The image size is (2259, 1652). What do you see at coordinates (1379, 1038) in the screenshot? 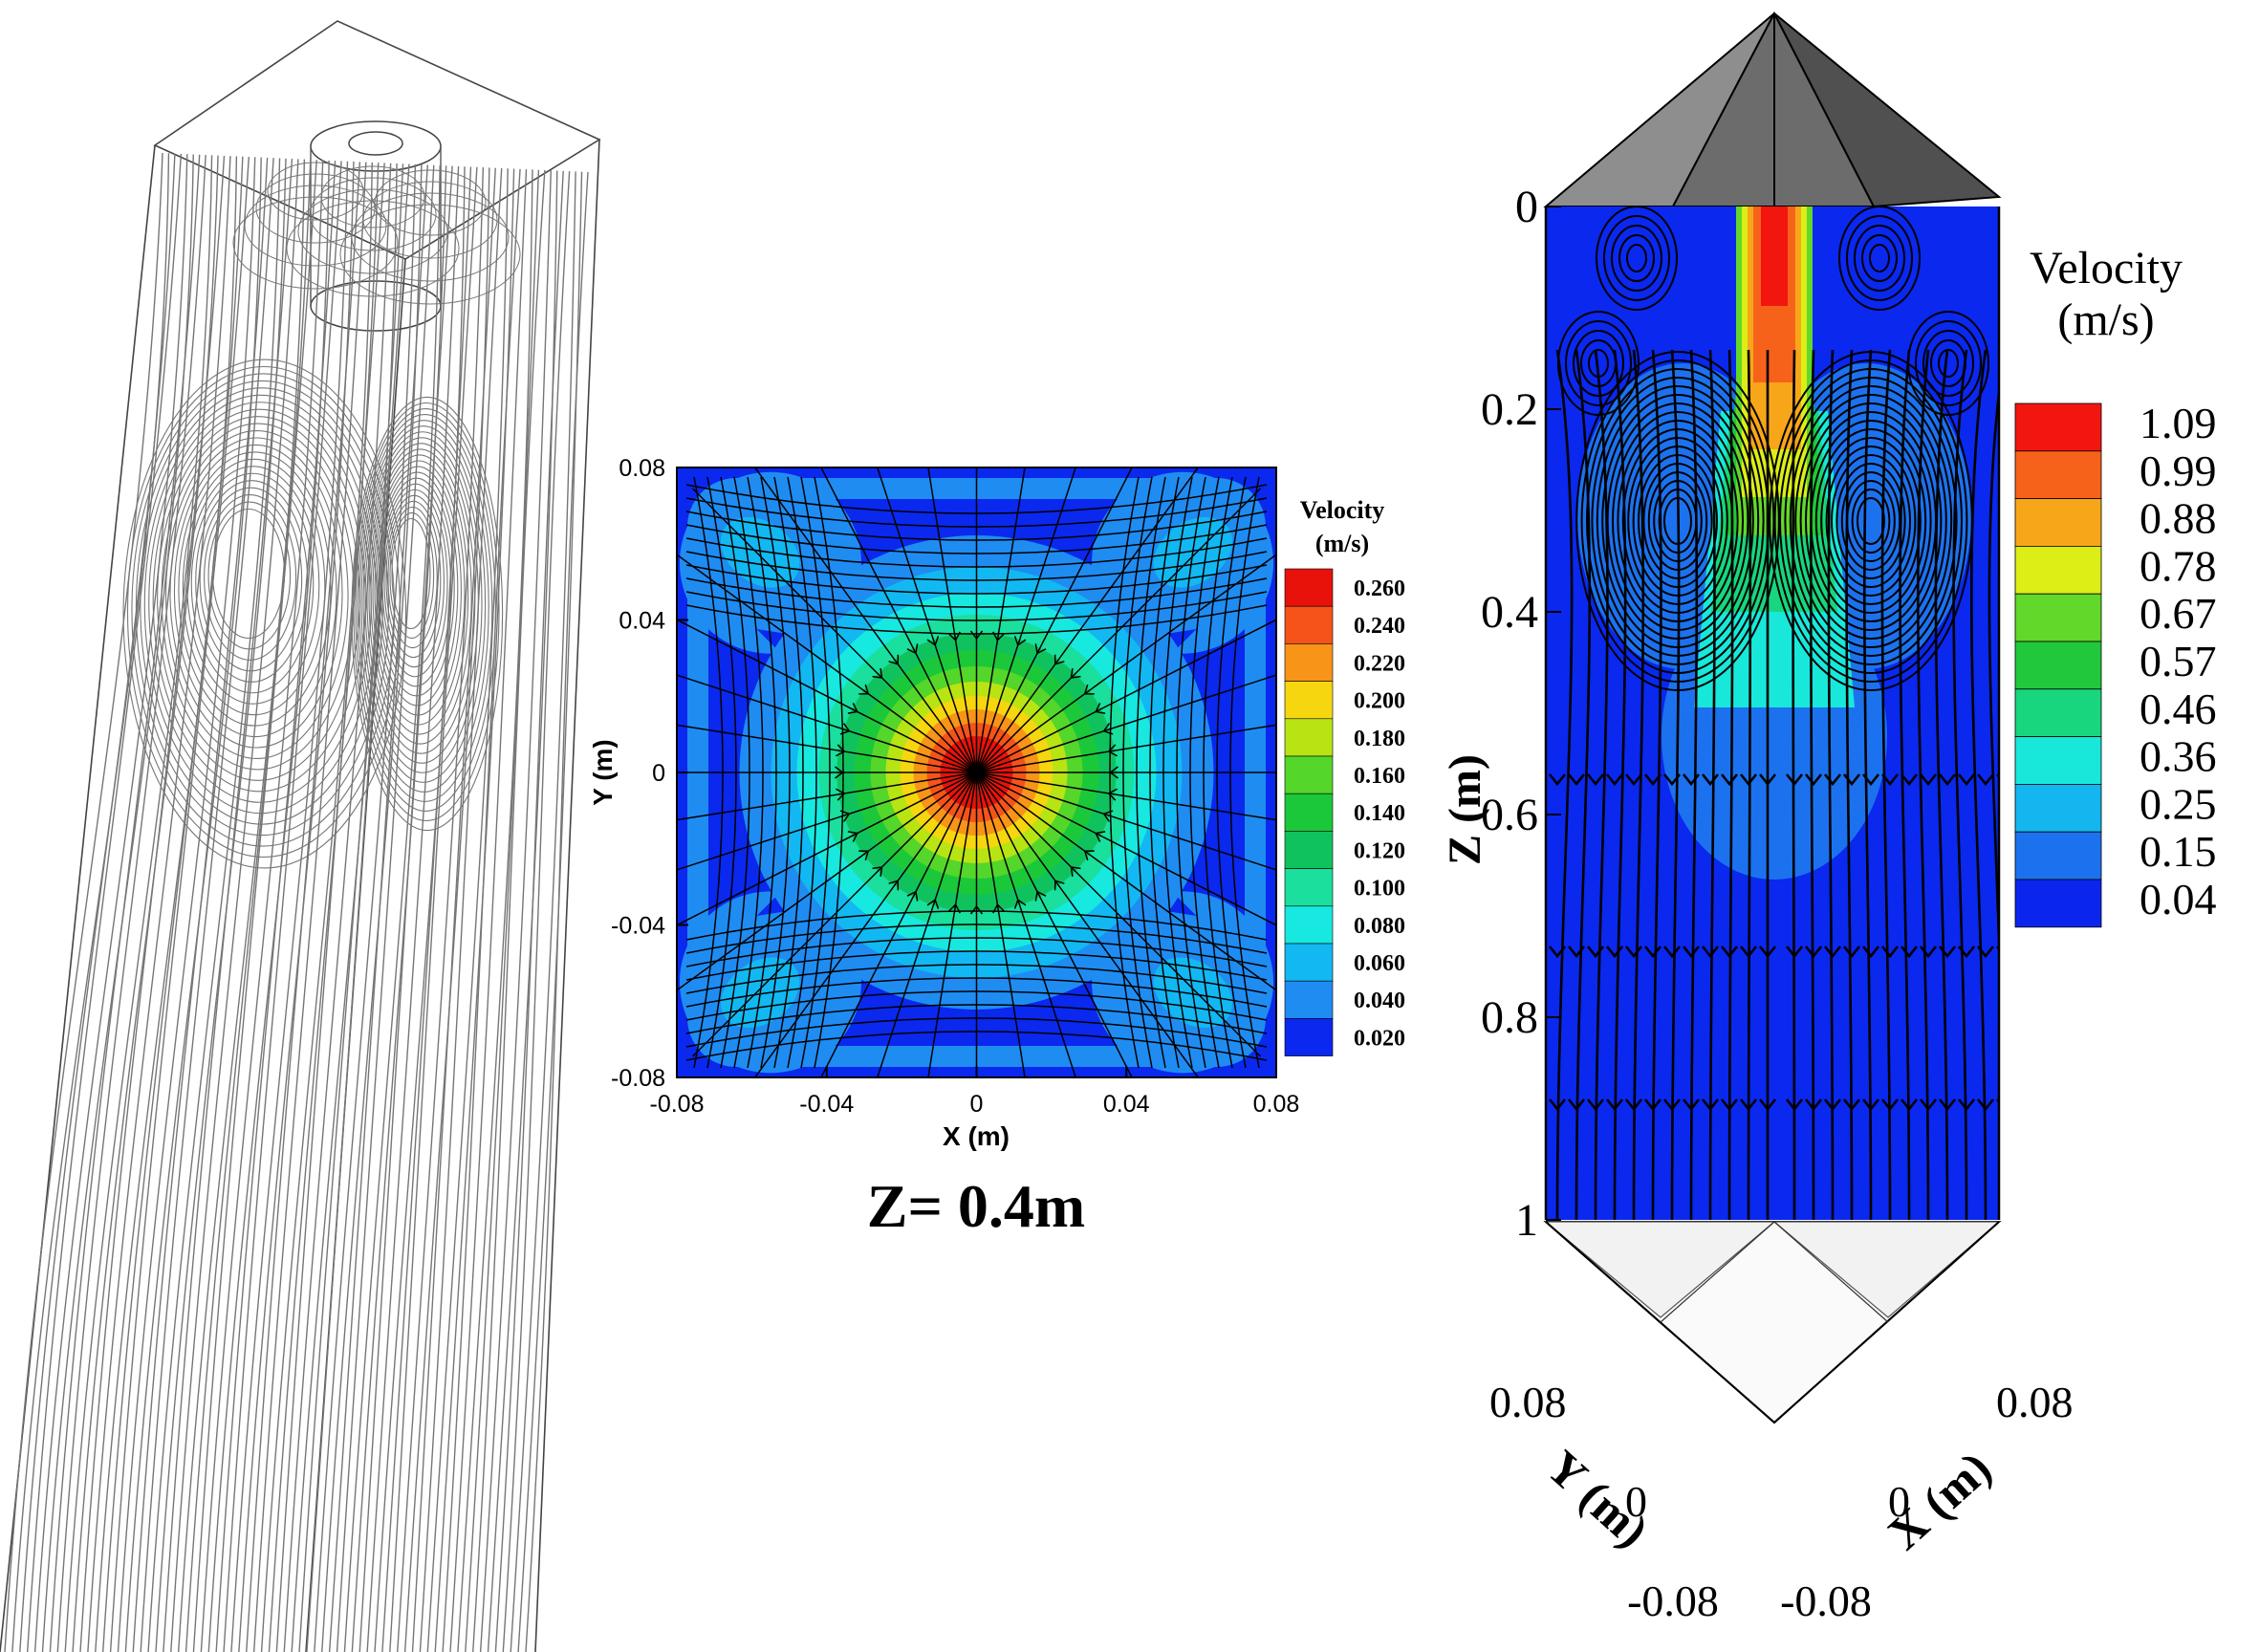
I see `legend-label: 0.020` at bounding box center [1379, 1038].